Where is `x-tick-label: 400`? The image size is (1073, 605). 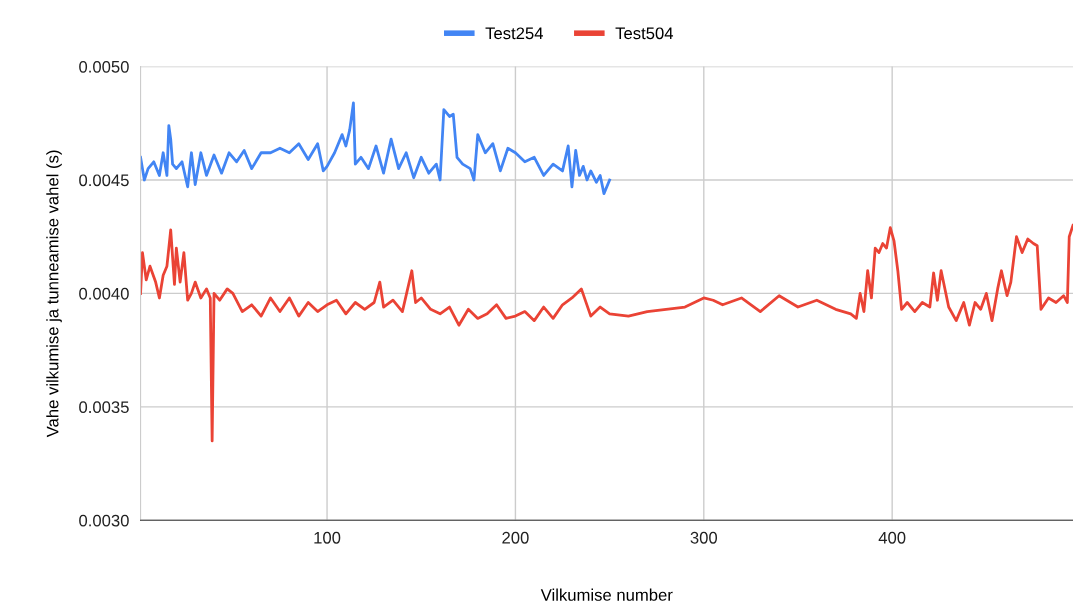
x-tick-label: 400 is located at coordinates (892, 537).